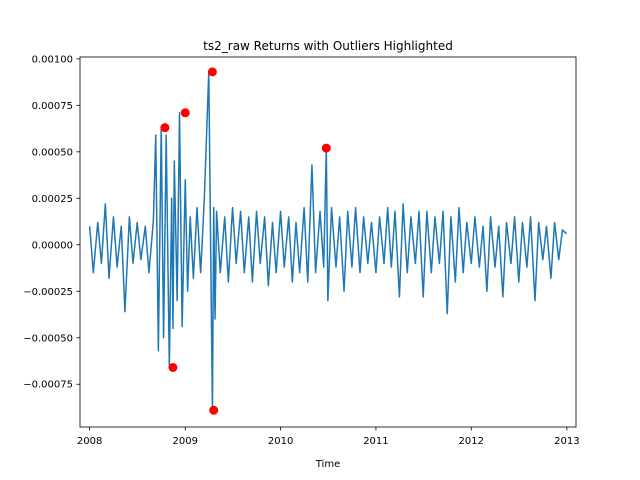 The width and height of the screenshot is (640, 480). Describe the element at coordinates (52, 245) in the screenshot. I see `y-tick-label: 0.00000` at that location.